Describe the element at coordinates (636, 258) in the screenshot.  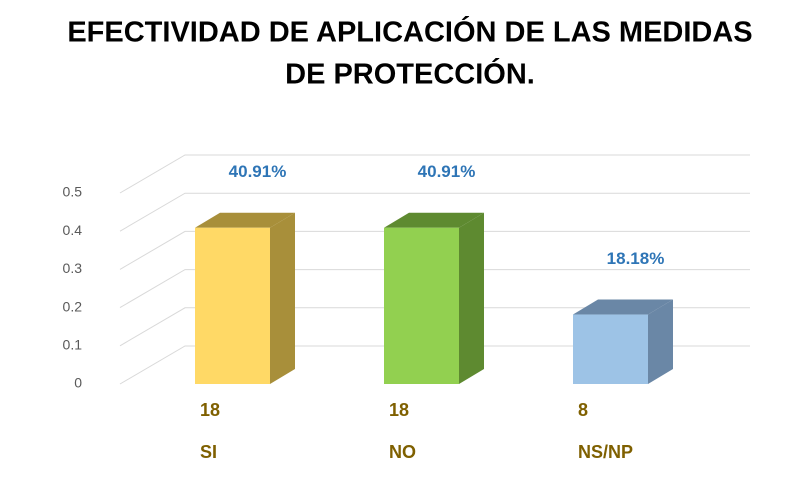
I see `value-label: 18.18%` at that location.